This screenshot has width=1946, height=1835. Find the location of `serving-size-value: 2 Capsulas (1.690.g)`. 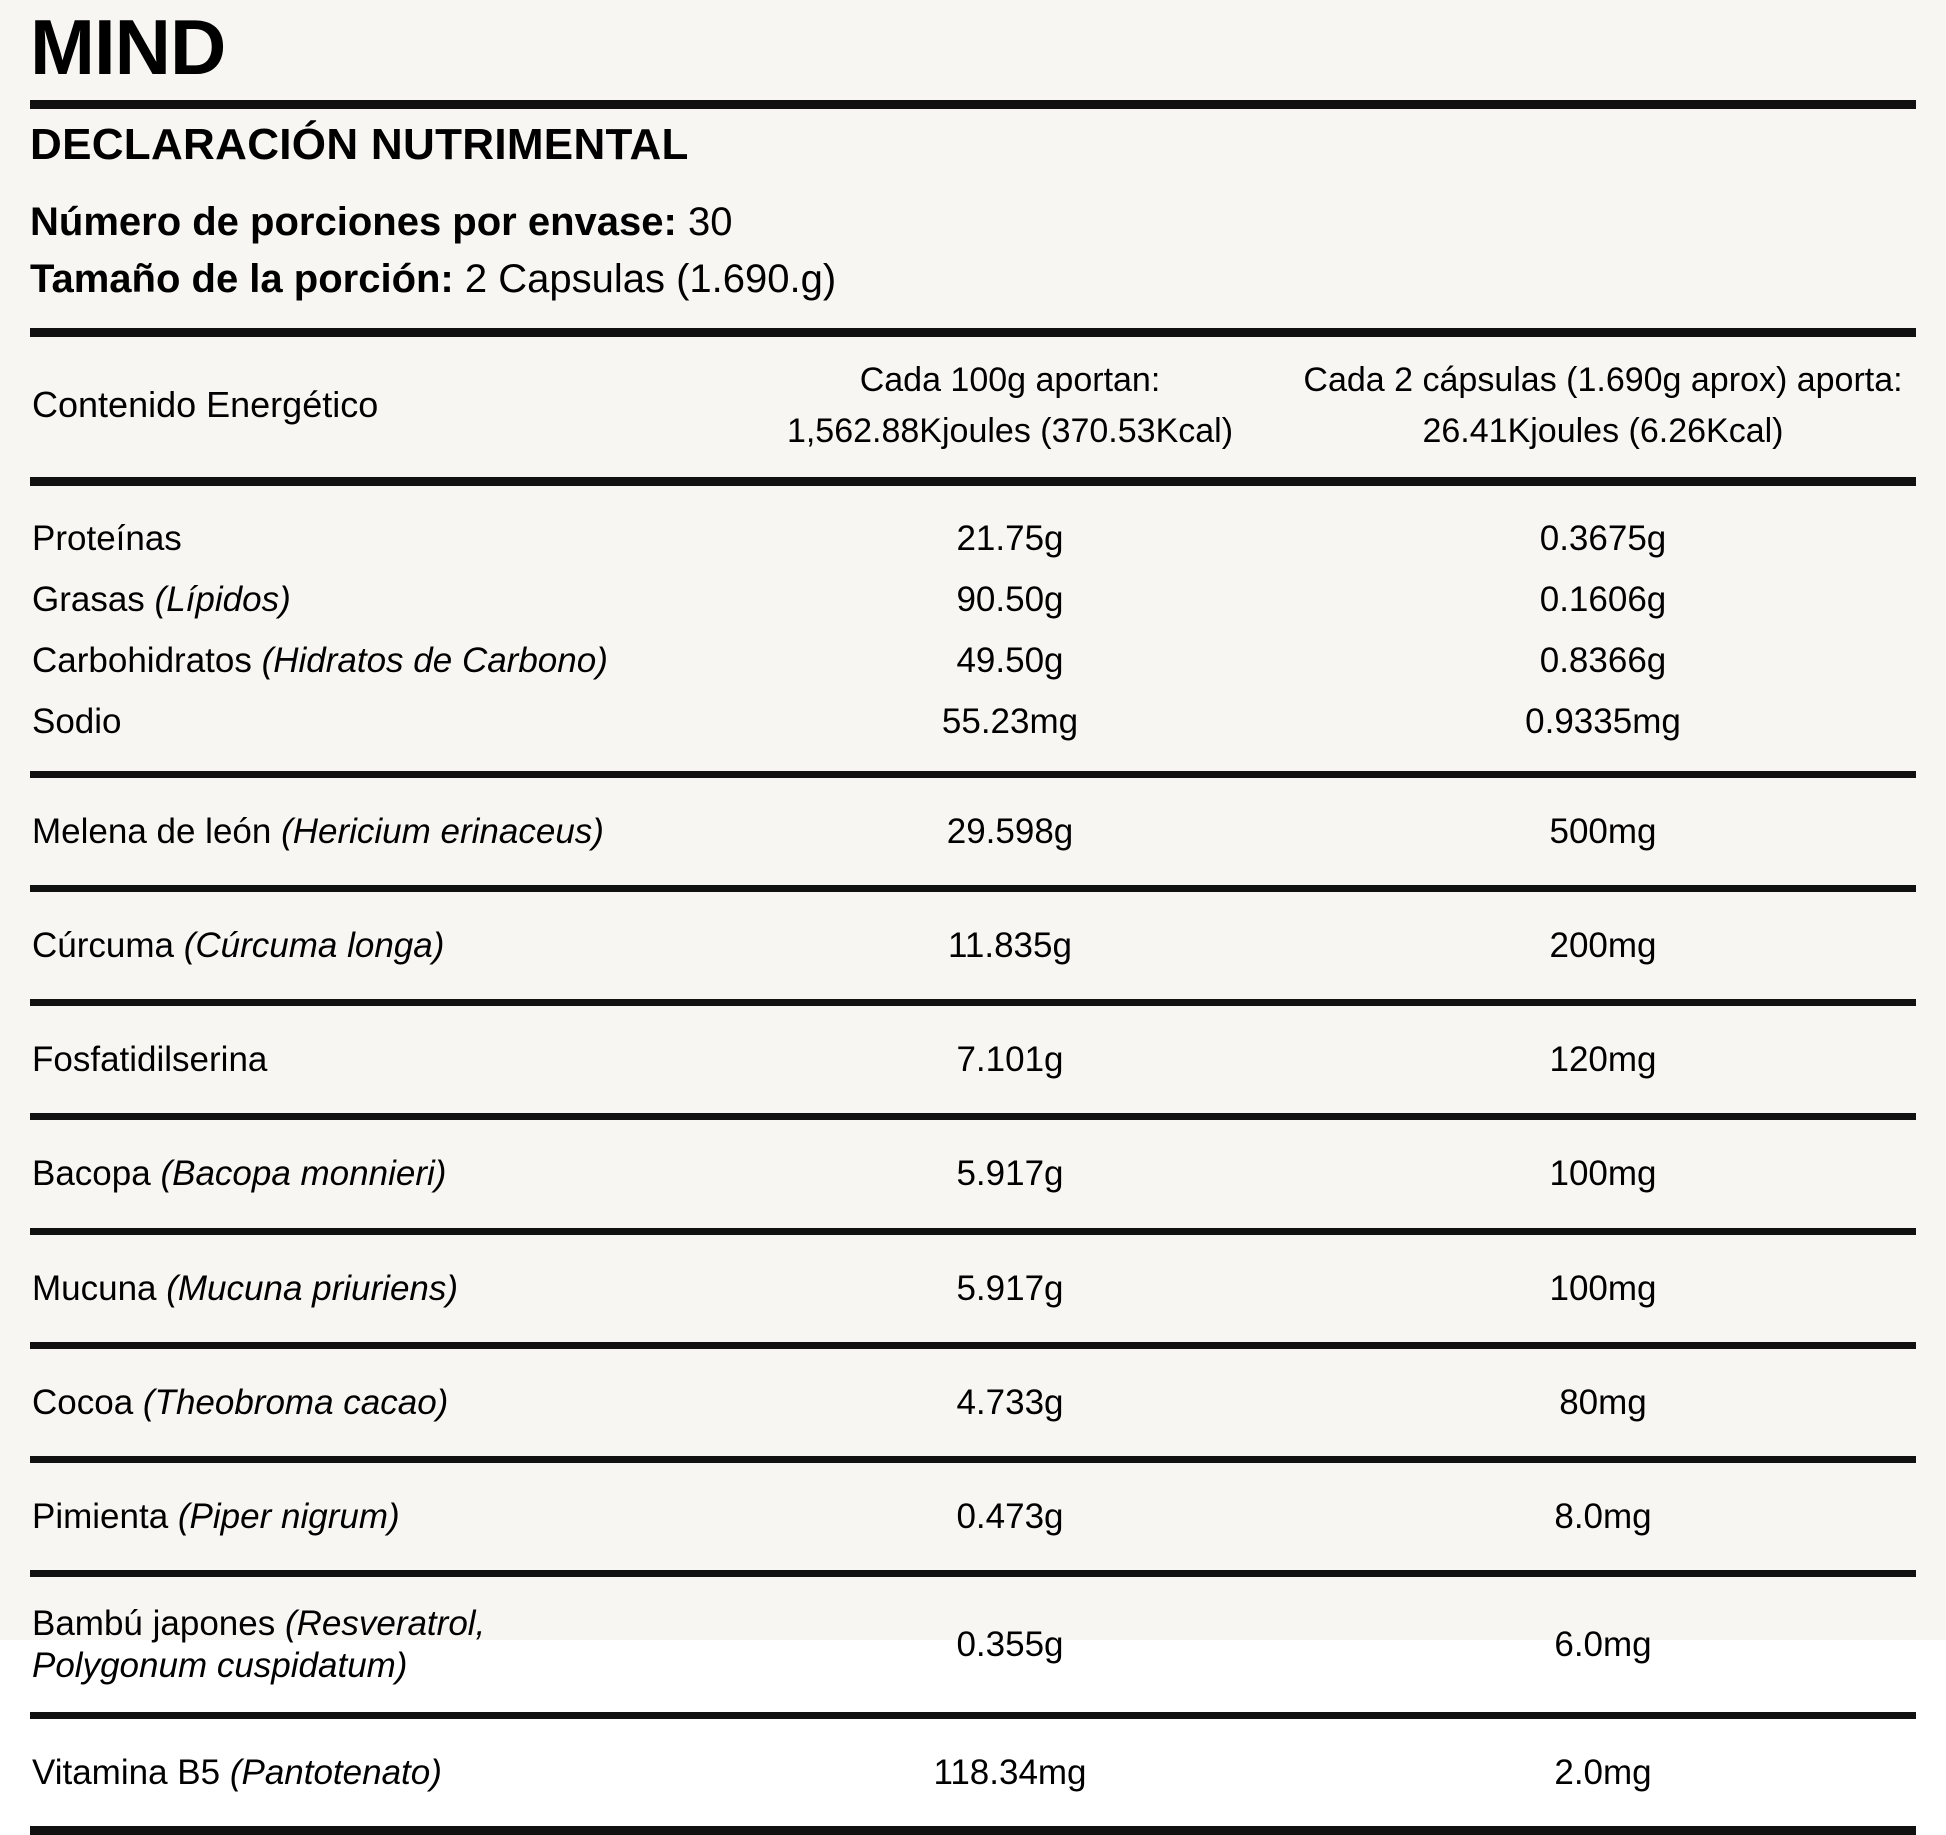

serving-size-value: 2 Capsulas (1.690.g) is located at coordinates (650, 278).